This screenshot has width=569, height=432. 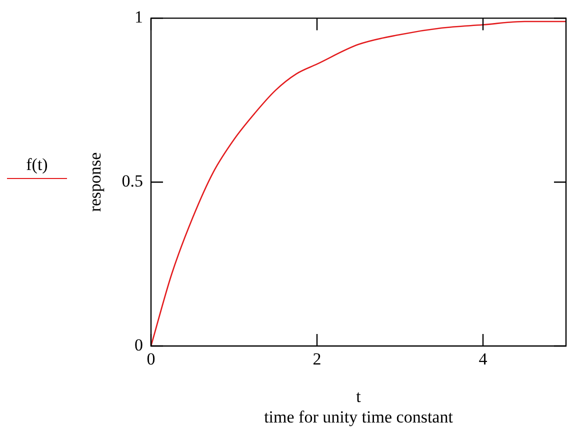 What do you see at coordinates (95, 182) in the screenshot?
I see `y-axis-title: response` at bounding box center [95, 182].